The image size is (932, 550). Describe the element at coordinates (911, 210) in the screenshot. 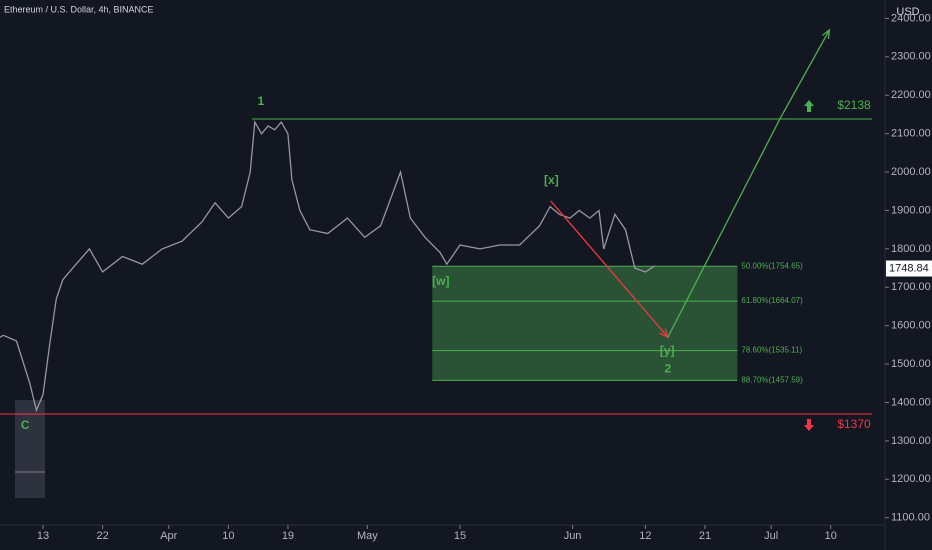

I see `y-tick-label: 1900.00` at that location.